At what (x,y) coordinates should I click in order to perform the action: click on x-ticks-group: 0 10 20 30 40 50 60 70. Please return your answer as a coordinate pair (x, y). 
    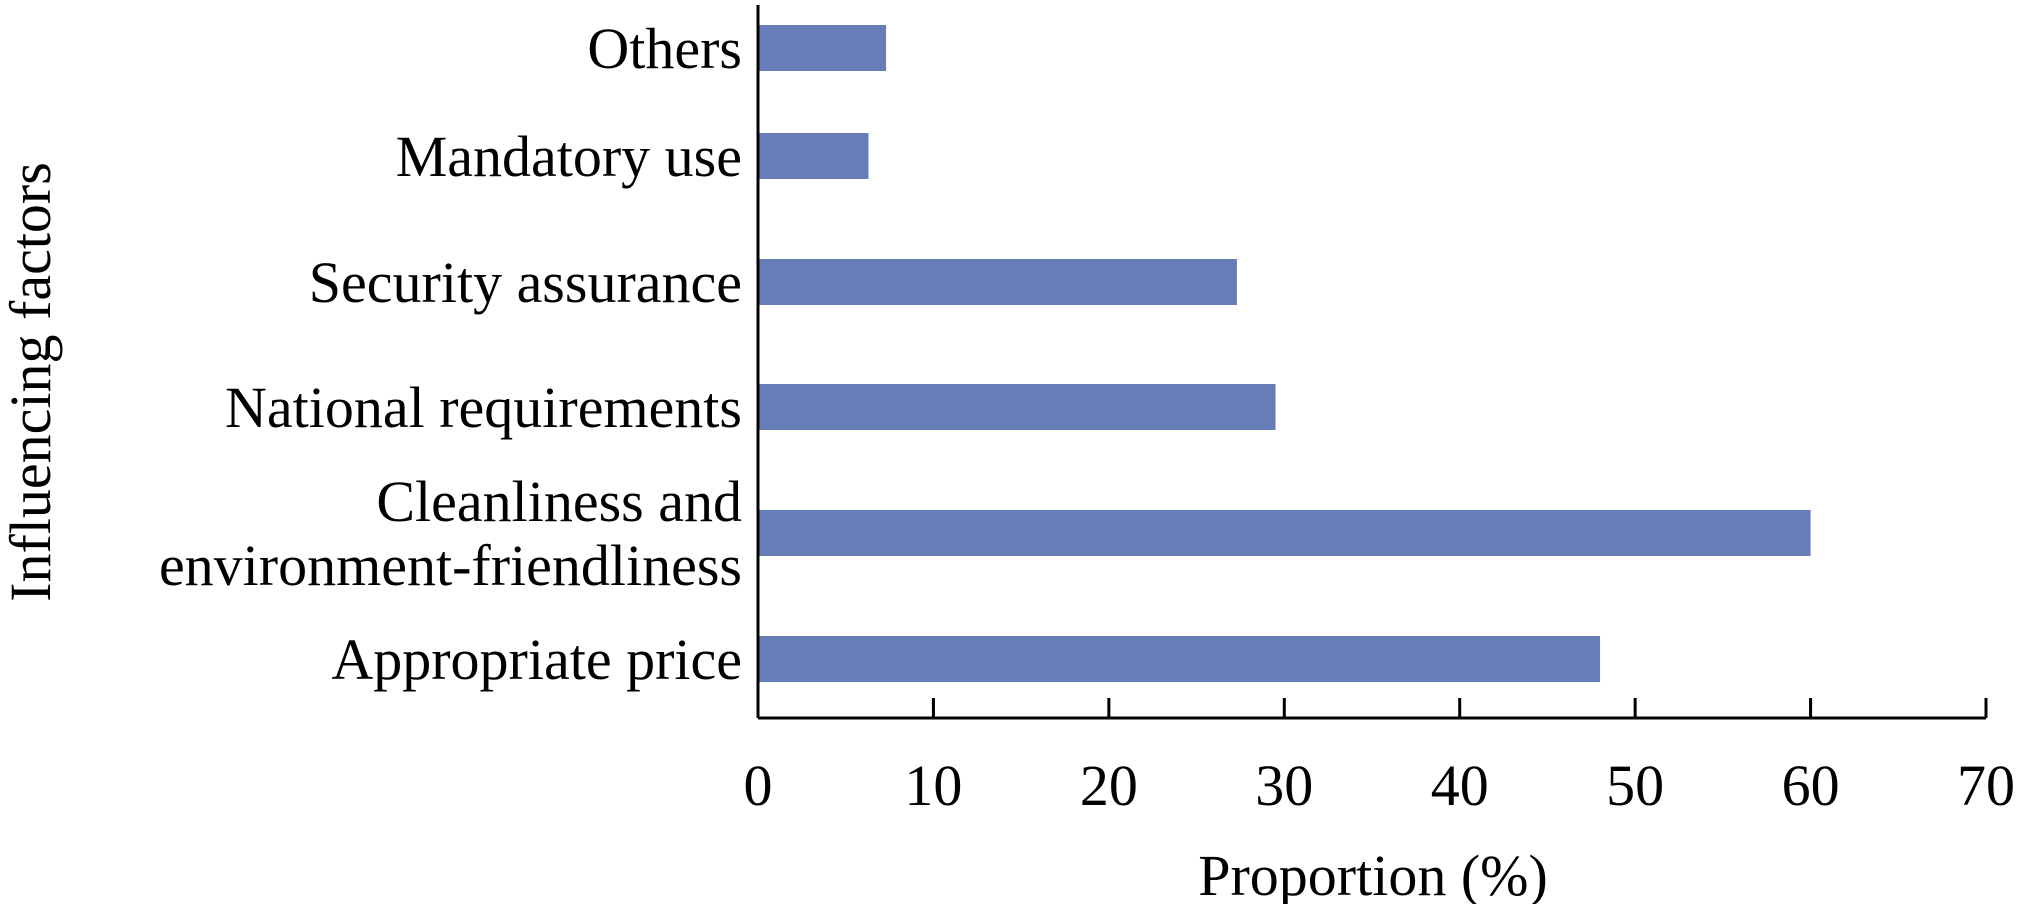
    Looking at the image, I should click on (1379, 758).